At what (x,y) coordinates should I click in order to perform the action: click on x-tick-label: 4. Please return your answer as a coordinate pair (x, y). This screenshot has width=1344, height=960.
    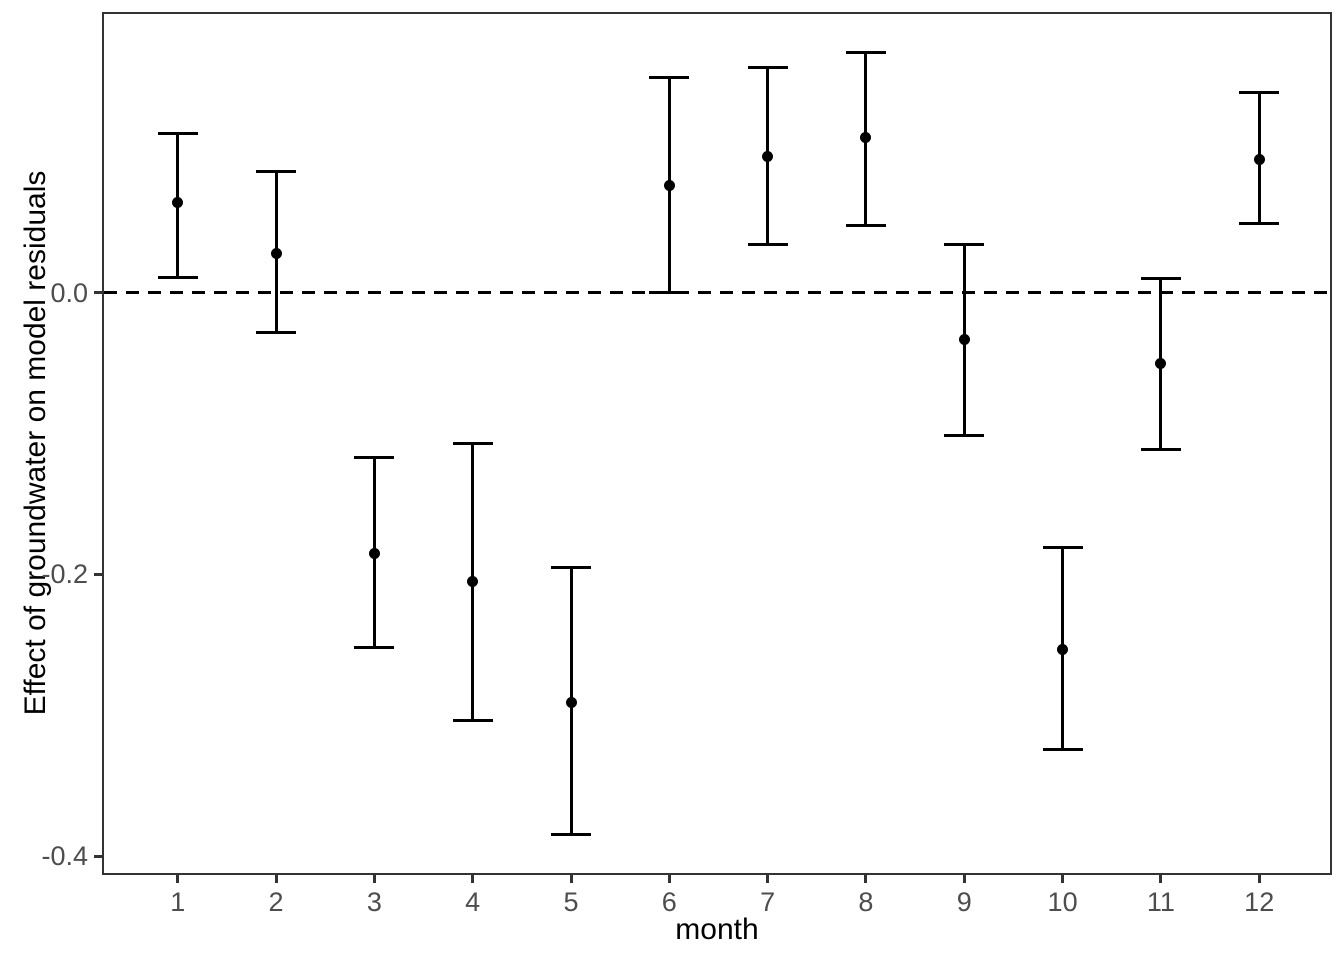
    Looking at the image, I should click on (473, 902).